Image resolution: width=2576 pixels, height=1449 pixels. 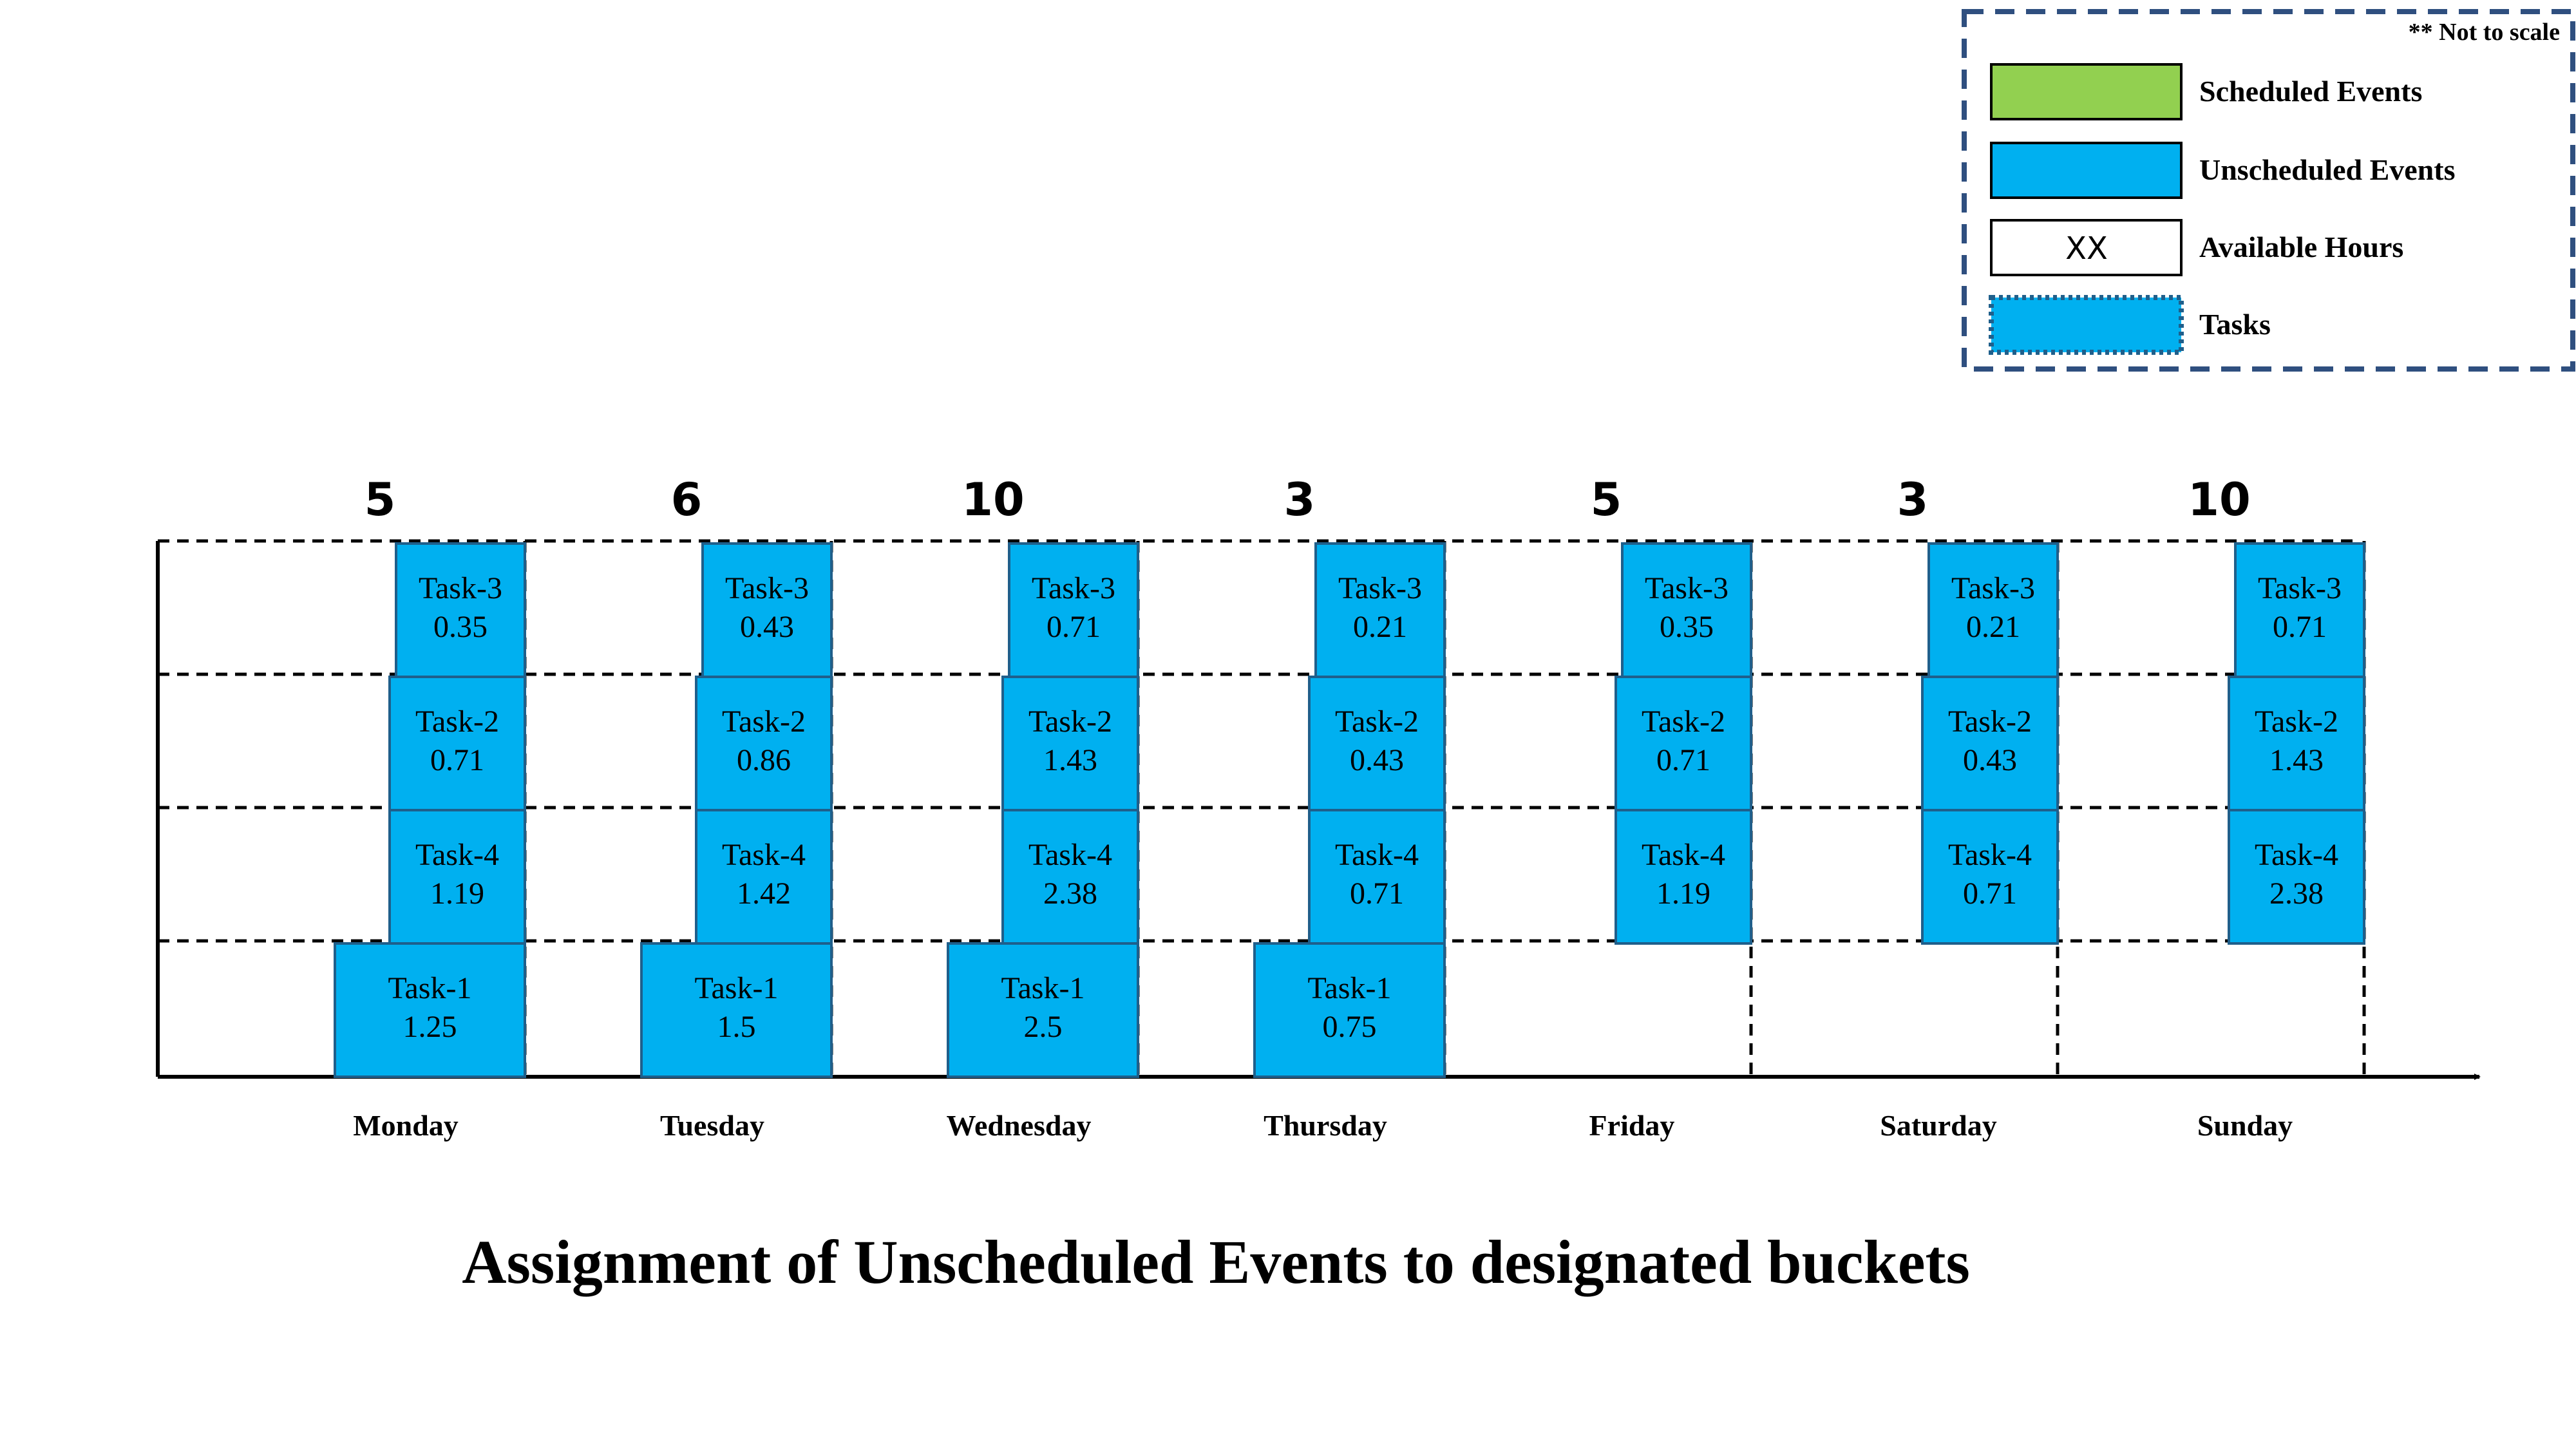 I want to click on task-hours: 0.86, so click(x=764, y=760).